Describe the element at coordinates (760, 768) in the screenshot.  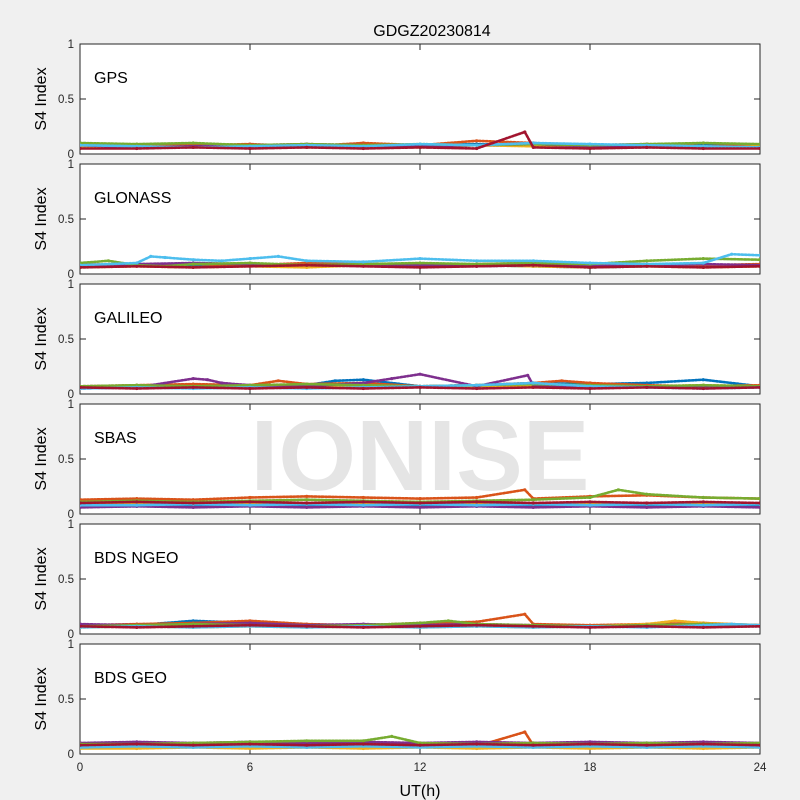
I see `x-tick-label: 24` at that location.